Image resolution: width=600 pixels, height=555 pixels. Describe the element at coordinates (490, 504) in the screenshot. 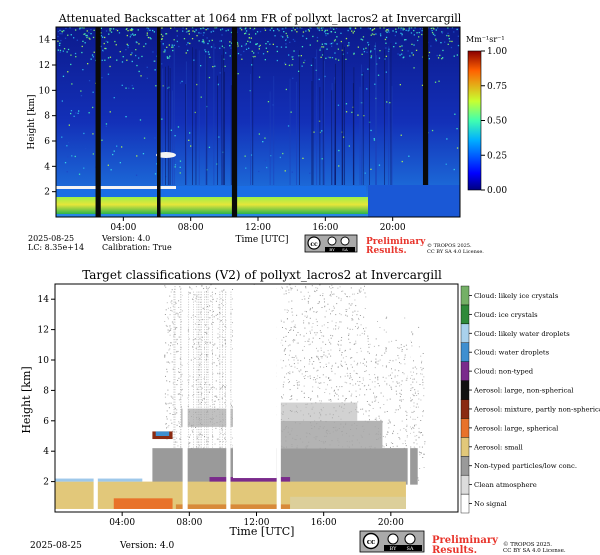

I see `legend-label: No signal` at that location.